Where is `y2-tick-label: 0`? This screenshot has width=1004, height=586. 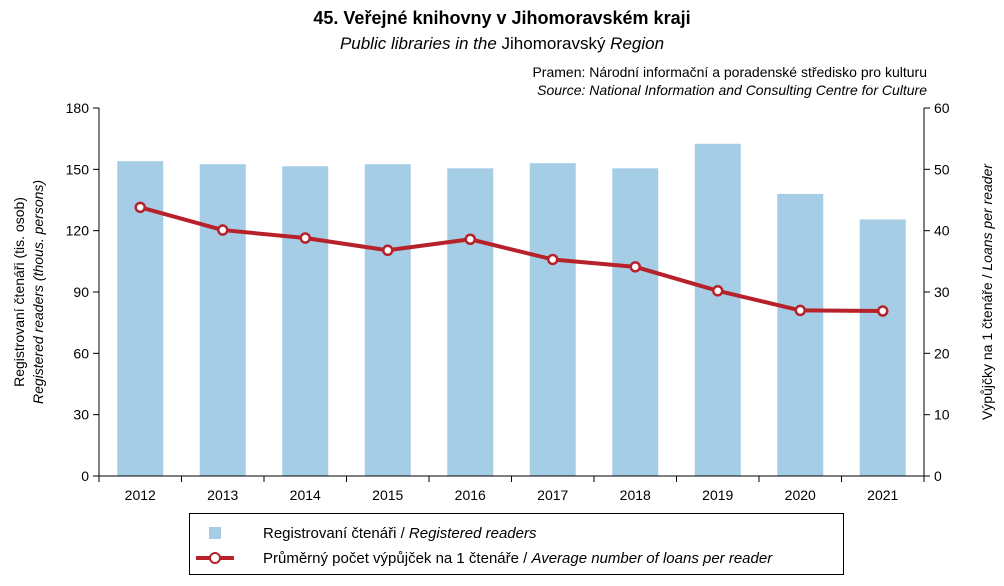
y2-tick-label: 0 is located at coordinates (938, 476).